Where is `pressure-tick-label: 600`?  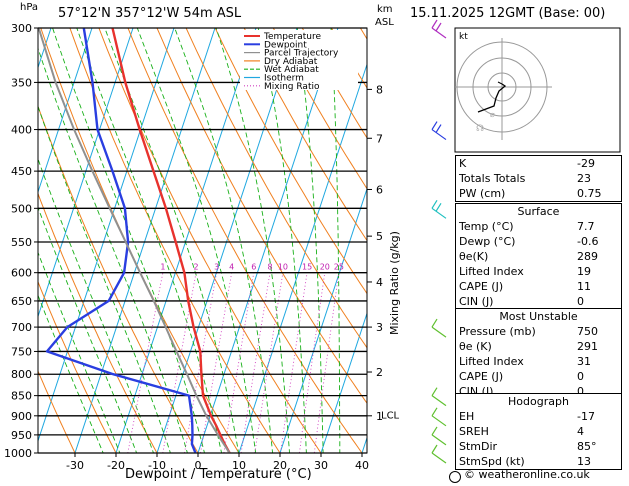 pressure-tick-label: 600 is located at coordinates (21, 273).